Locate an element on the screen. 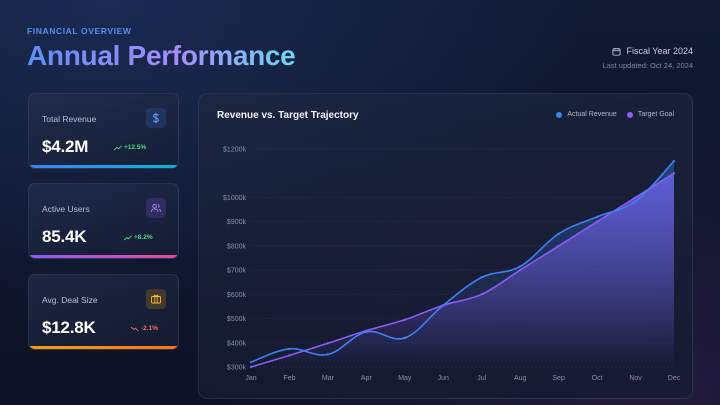 This screenshot has height=405, width=720. kpi-value: $4.2M is located at coordinates (65, 146).